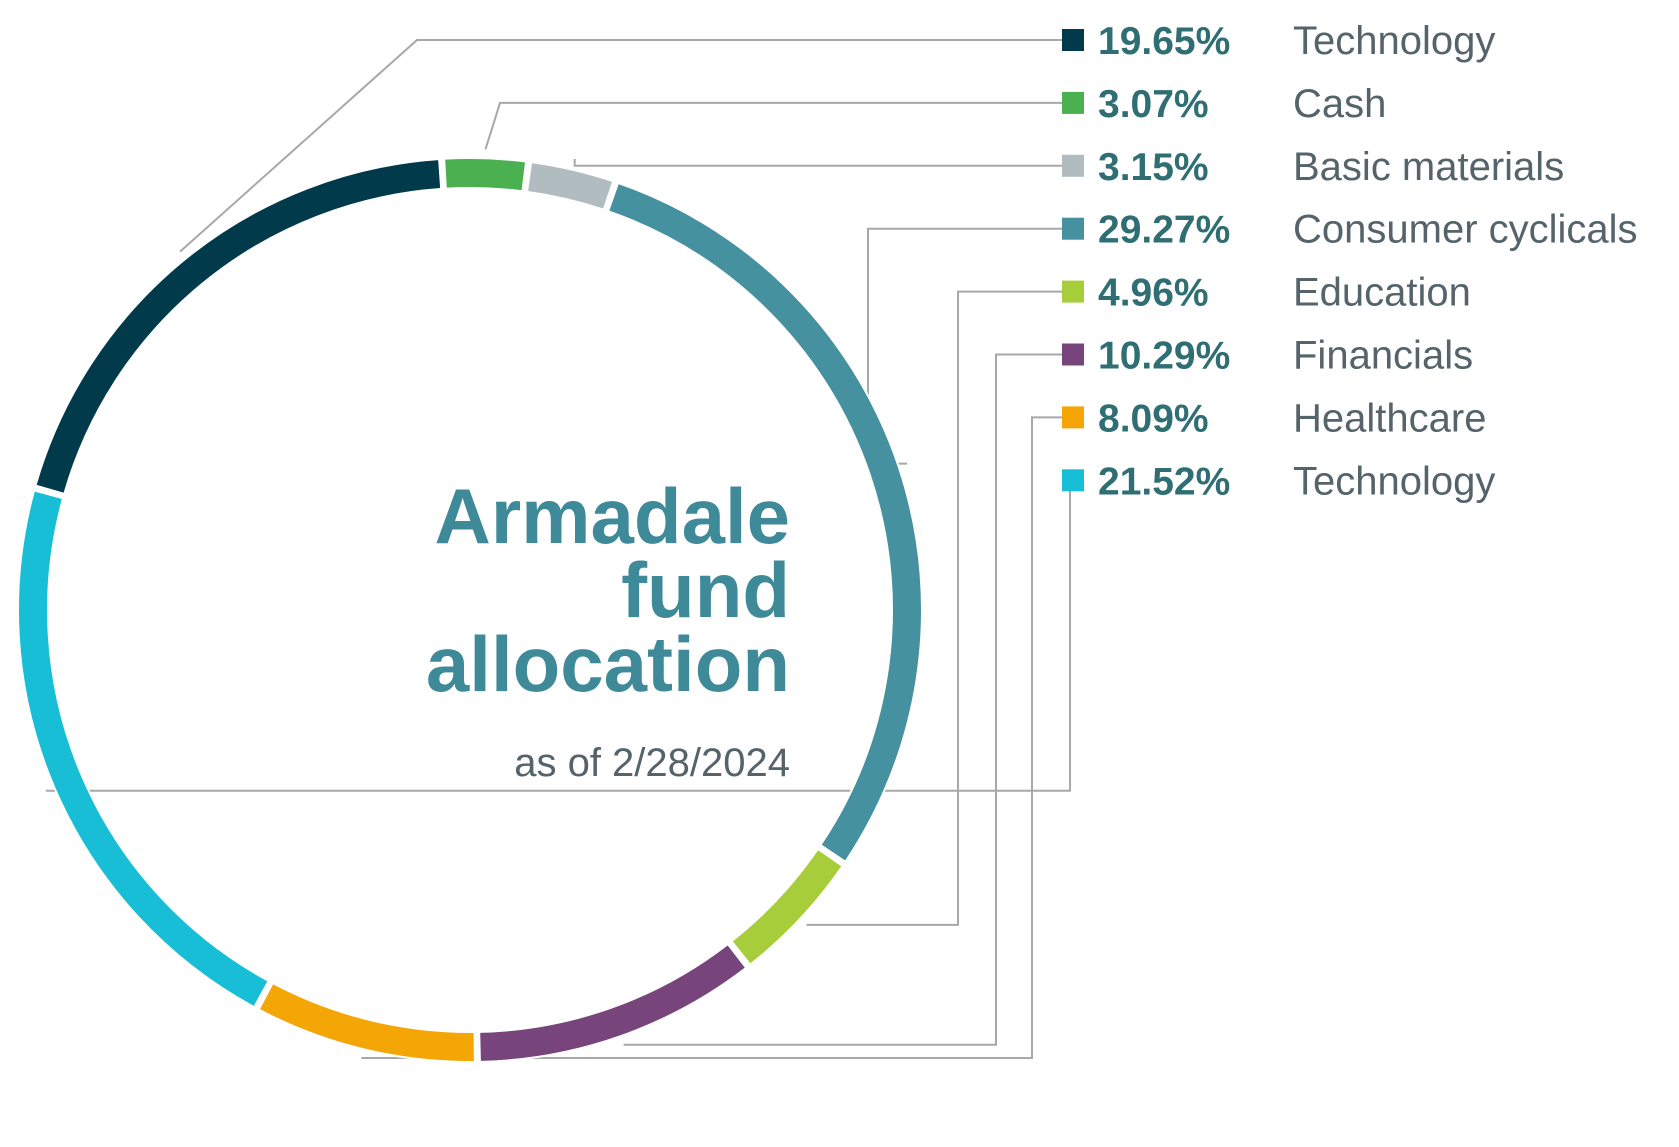 The width and height of the screenshot is (1679, 1147). Describe the element at coordinates (1389, 418) in the screenshot. I see `legend-label-7: Healthcare` at that location.